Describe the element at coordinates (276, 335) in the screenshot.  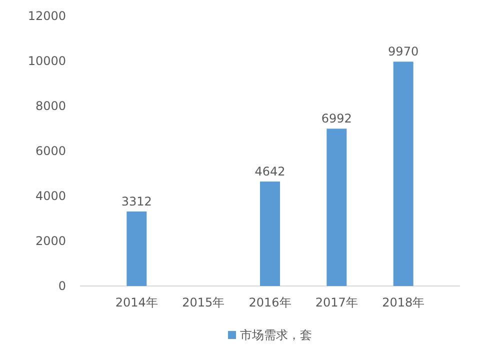
I see `legend-label: 市场需求，套` at that location.